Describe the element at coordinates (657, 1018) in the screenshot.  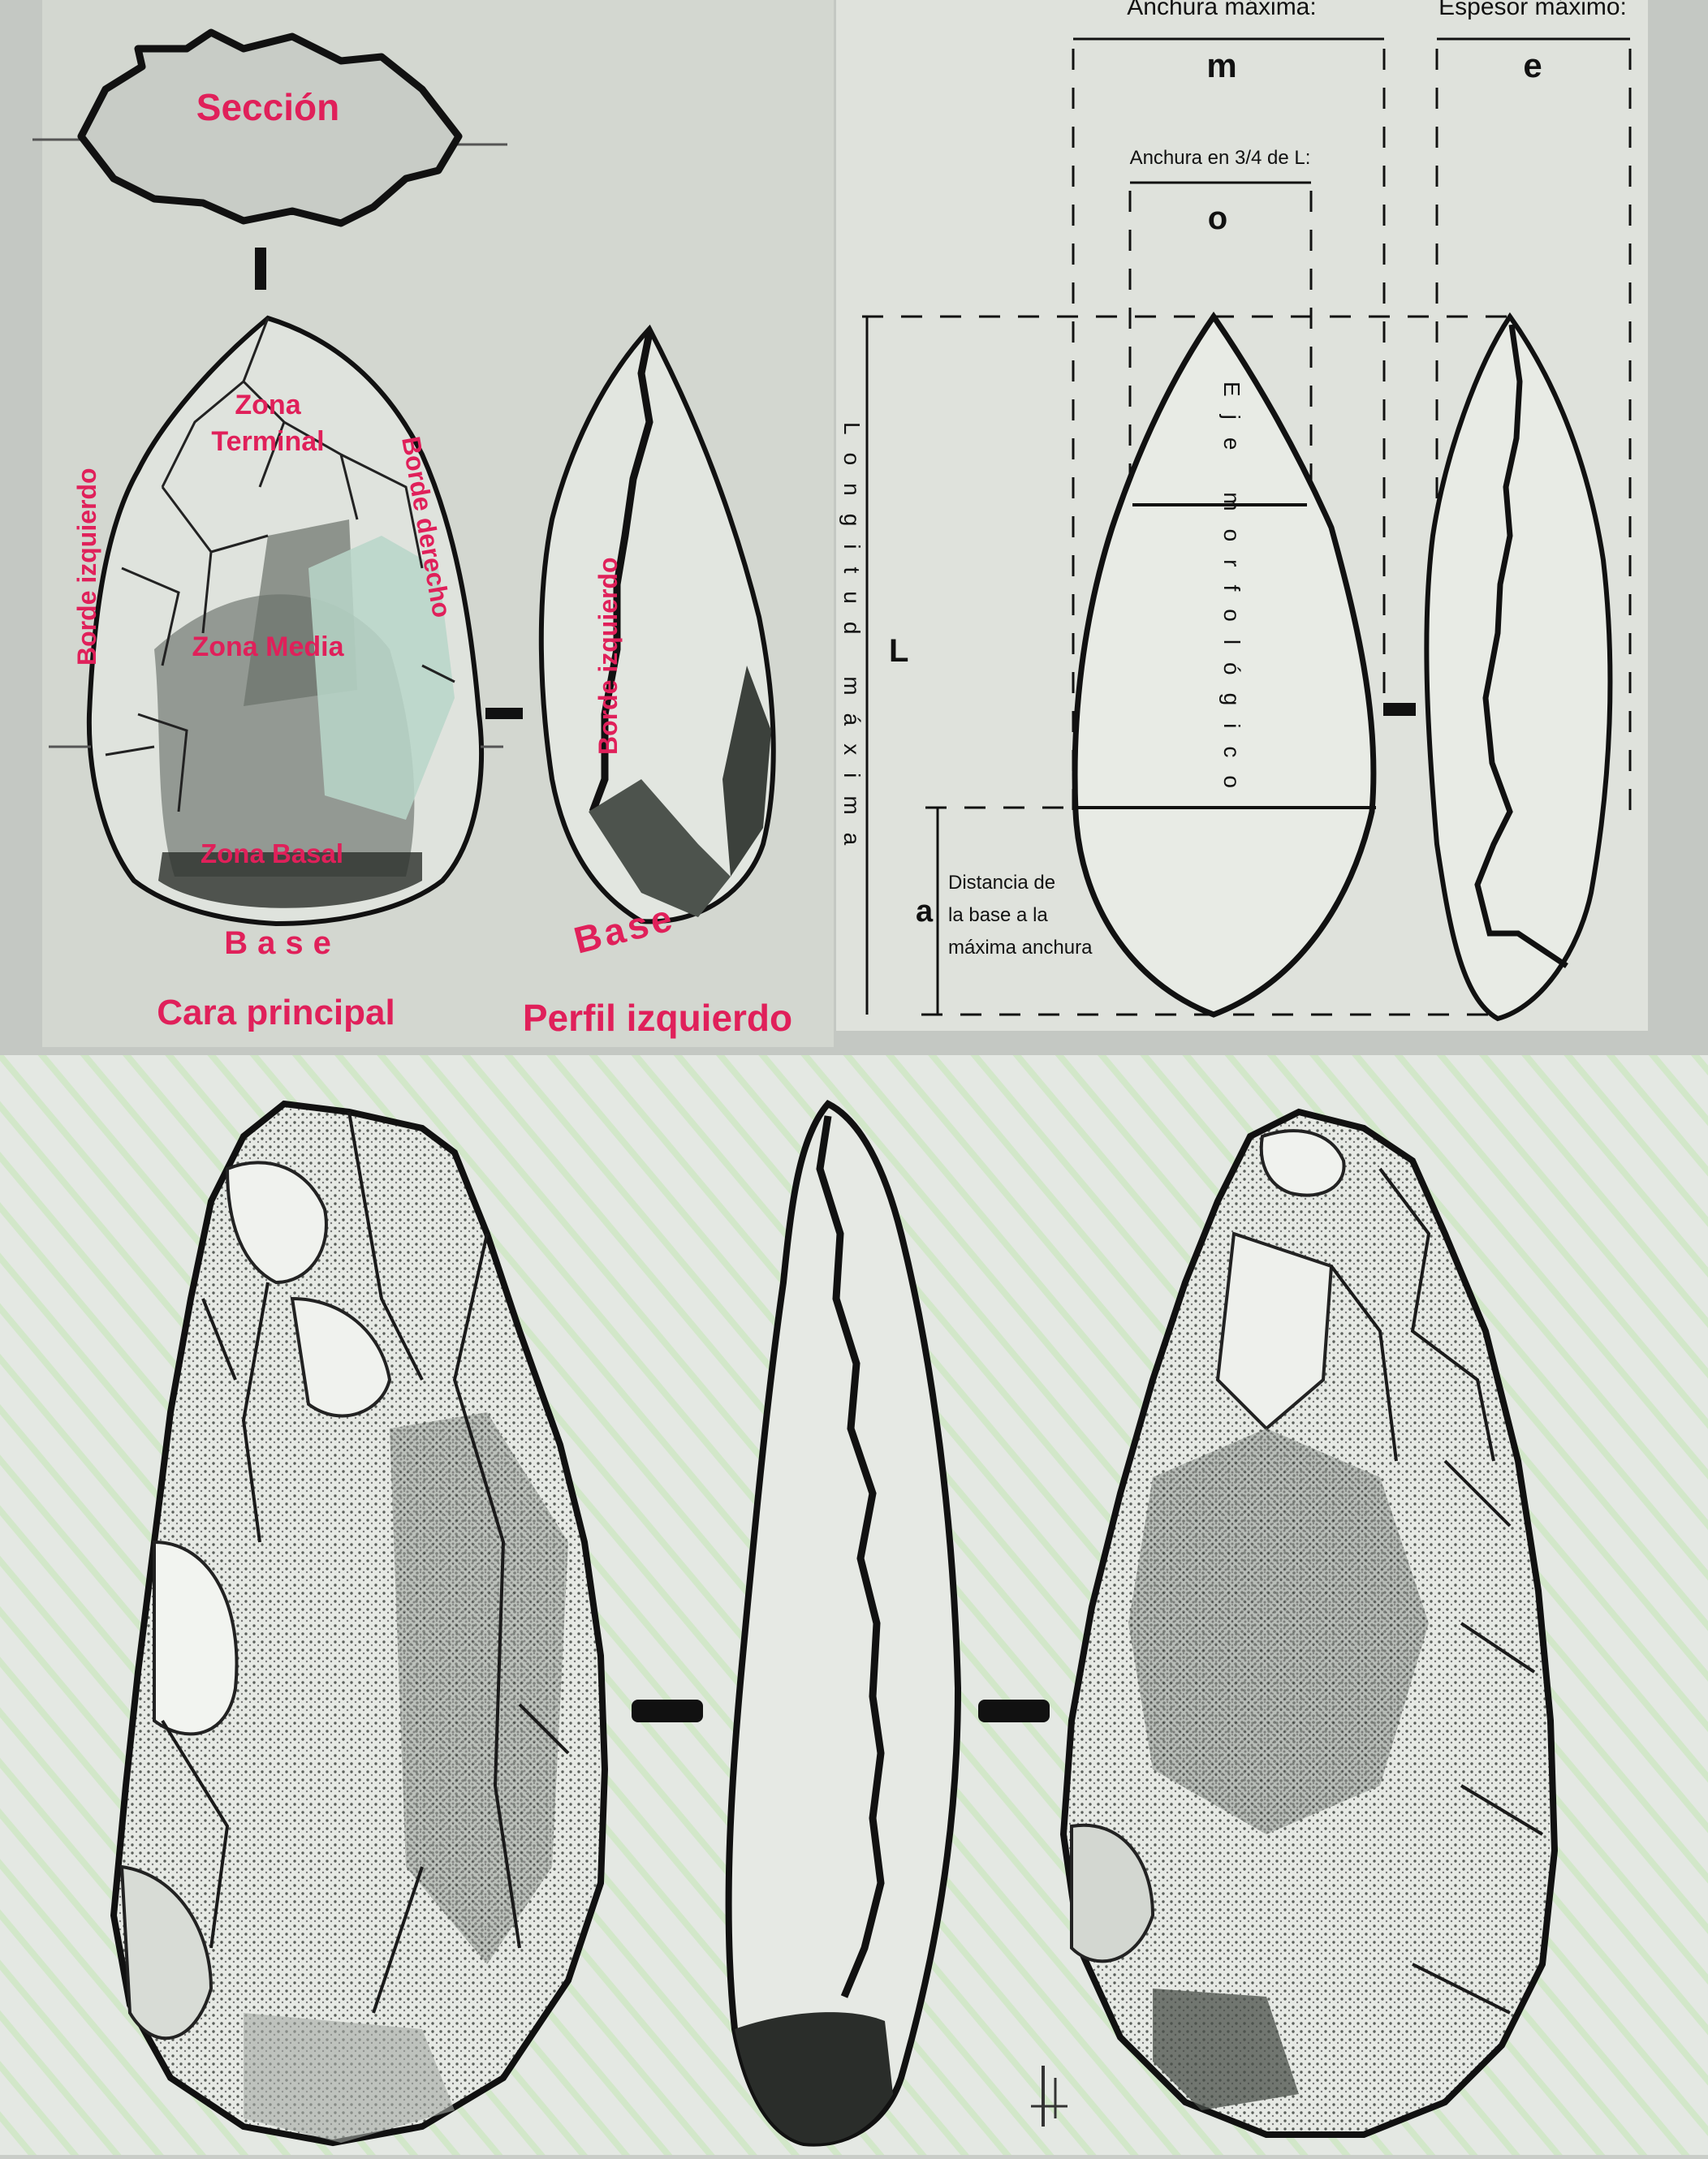
I see `caption-profile: Perfil izquierdo` at that location.